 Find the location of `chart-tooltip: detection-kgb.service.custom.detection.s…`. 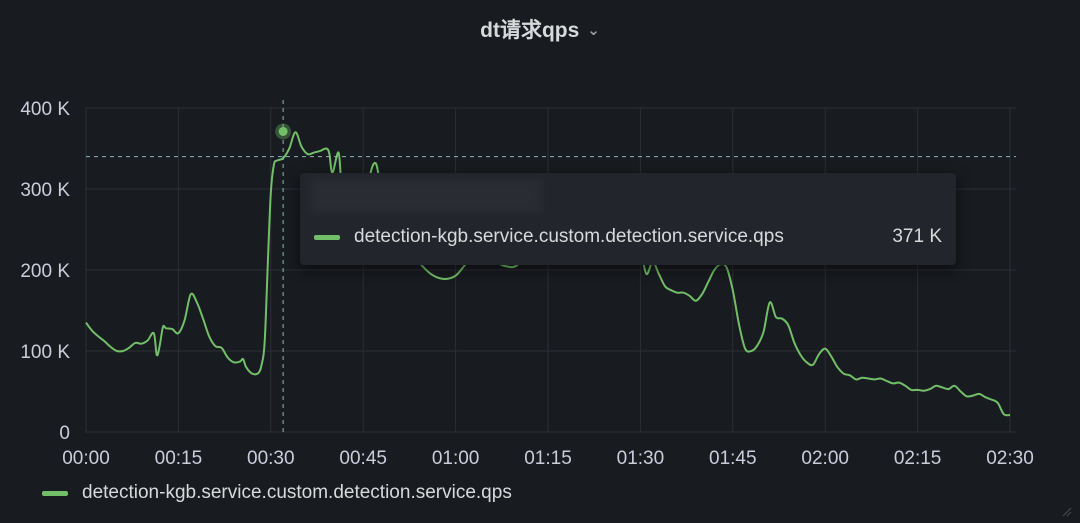

chart-tooltip: detection-kgb.service.custom.detection.s… is located at coordinates (628, 219).